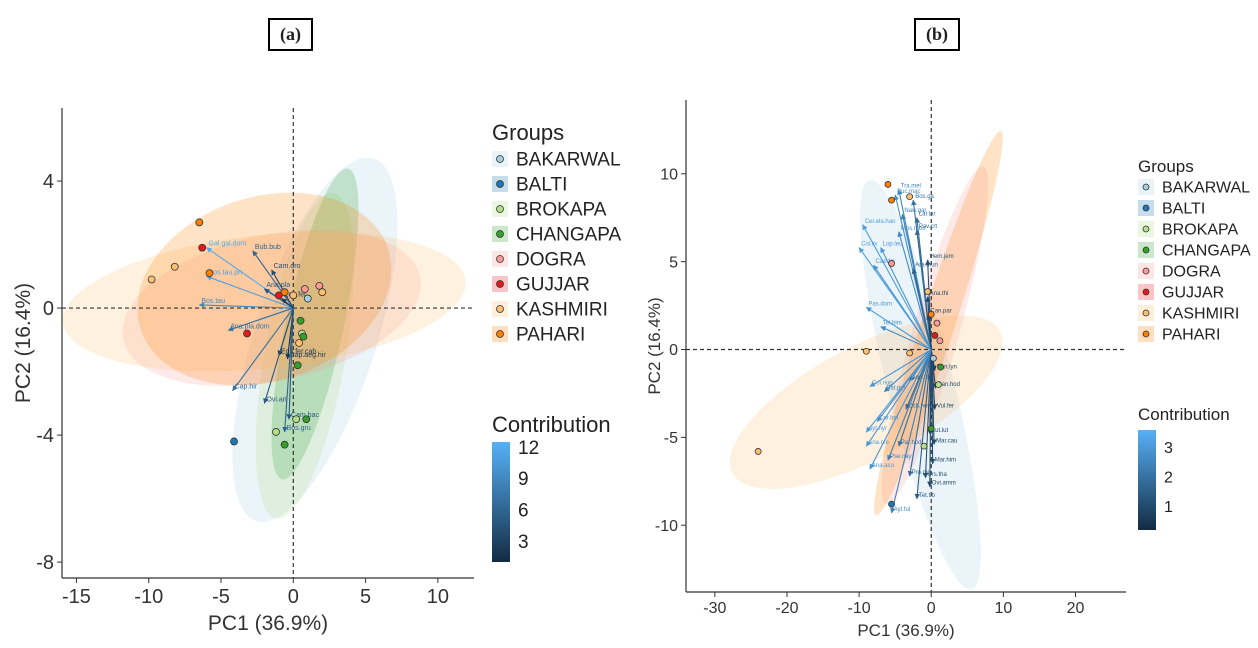  I want to click on arrow-ayt-nyr, so click(898, 391).